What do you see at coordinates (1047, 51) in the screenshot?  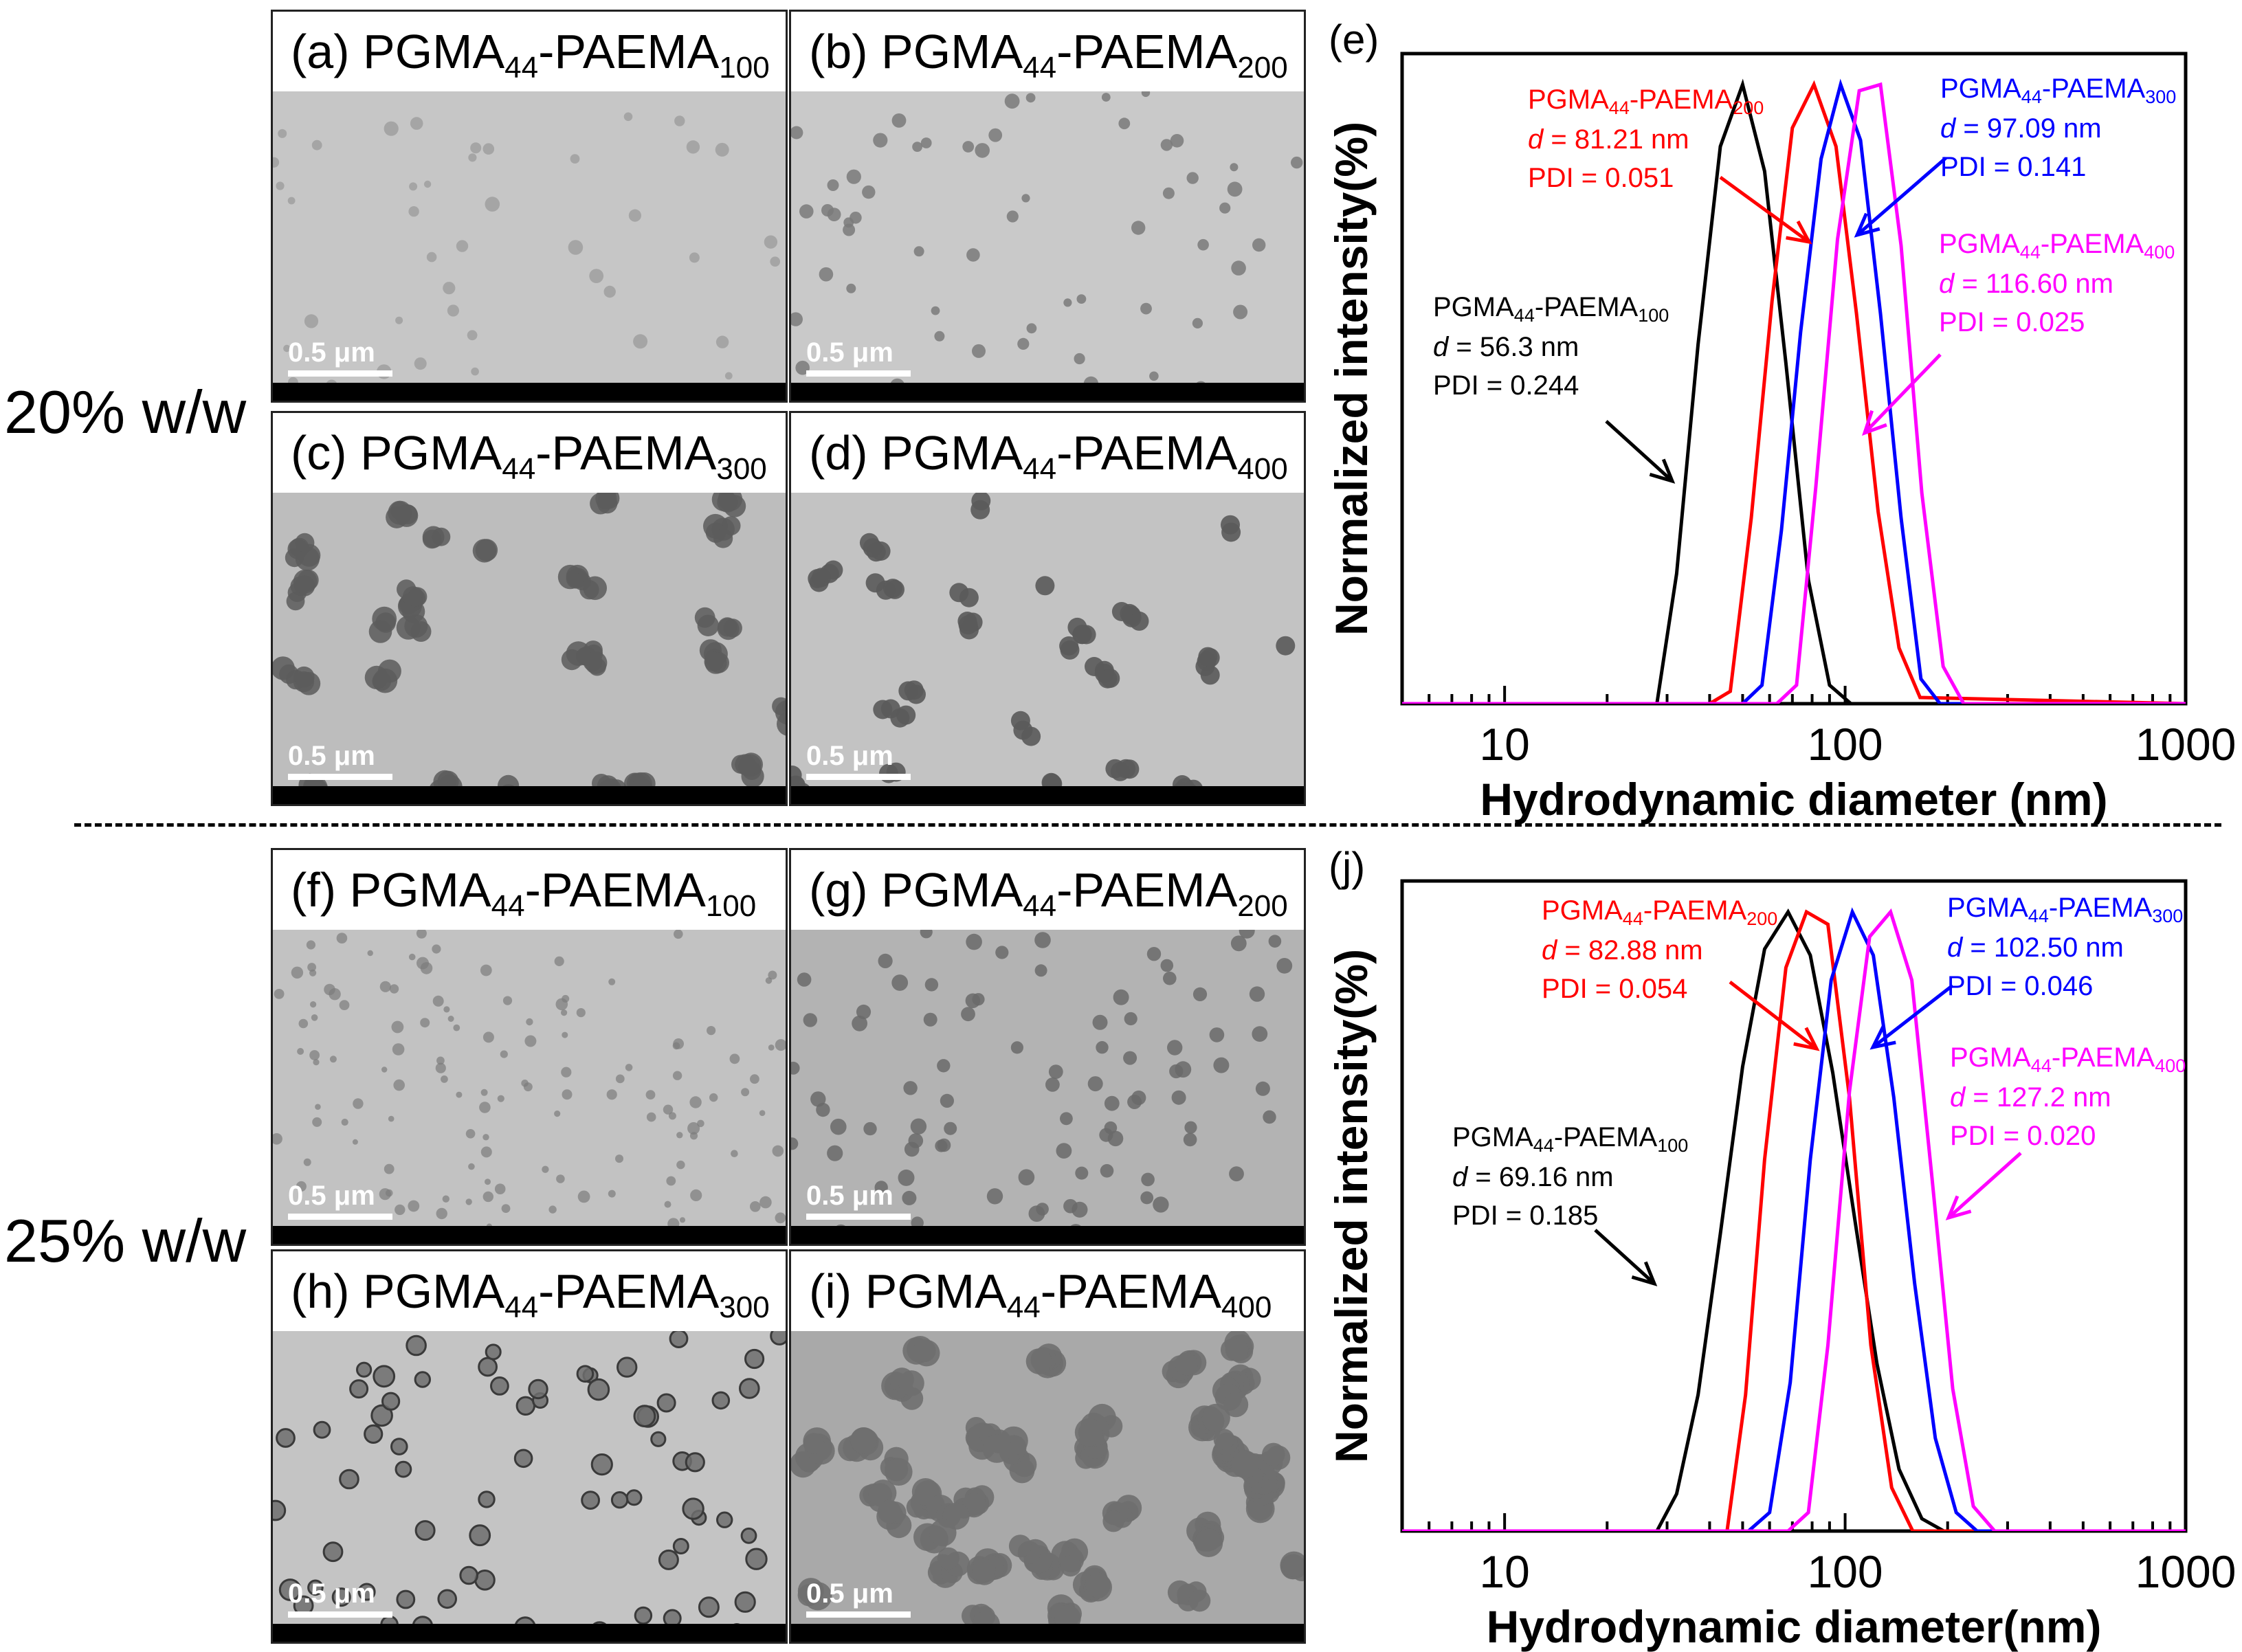 I see `tem-panel-title: (b) PGMA44-PAEMA200` at bounding box center [1047, 51].